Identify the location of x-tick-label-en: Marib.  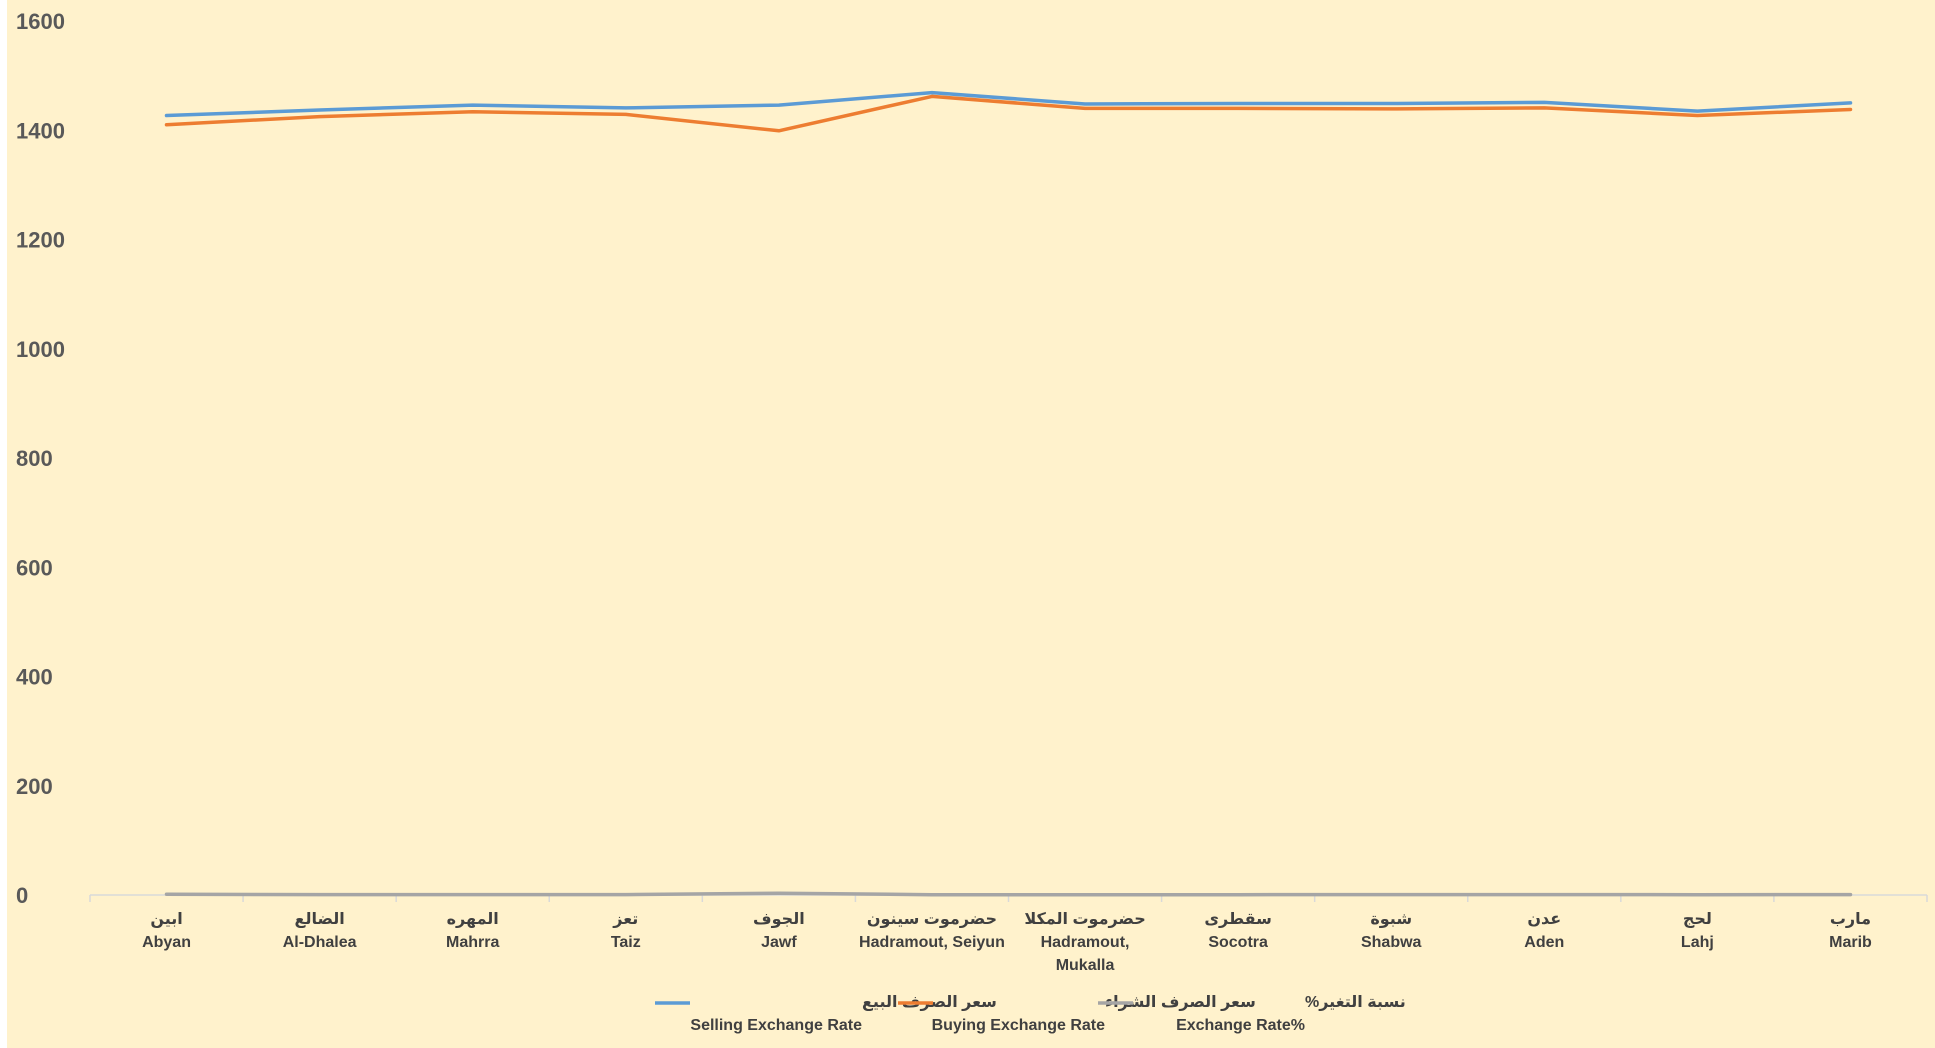
(1850, 942).